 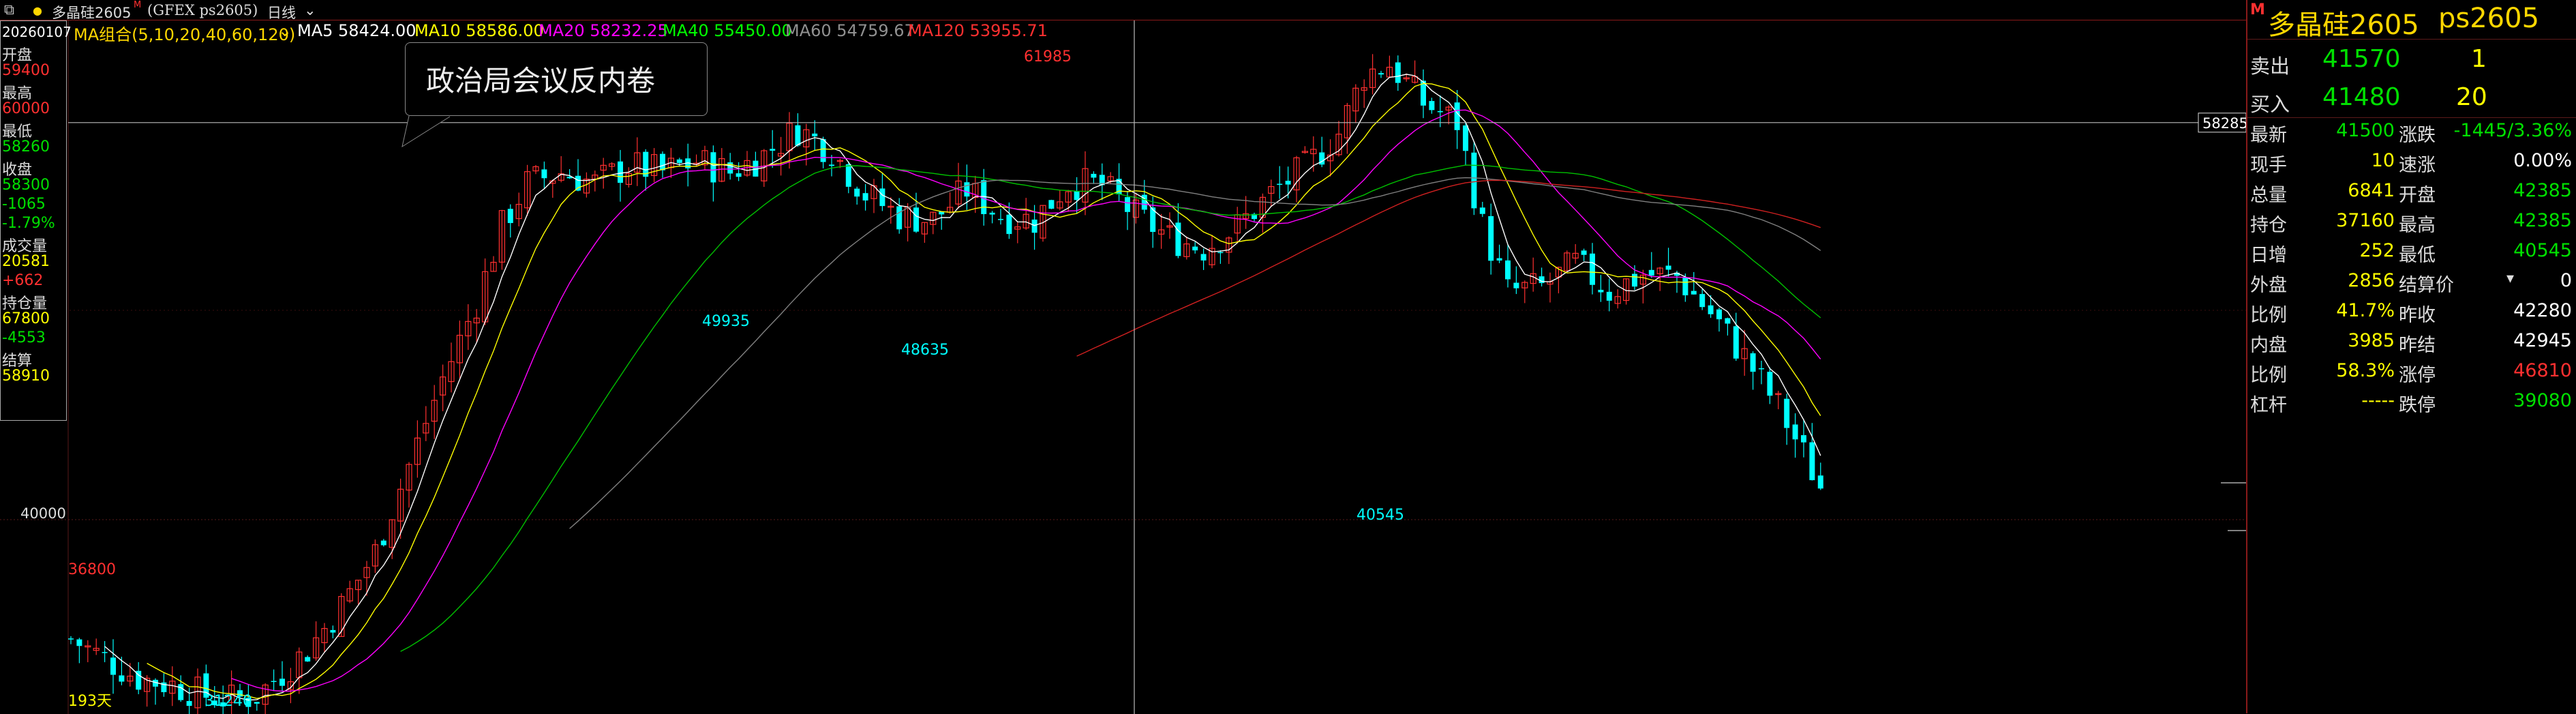 I want to click on info-change-pct: -1.79%, so click(x=28, y=223).